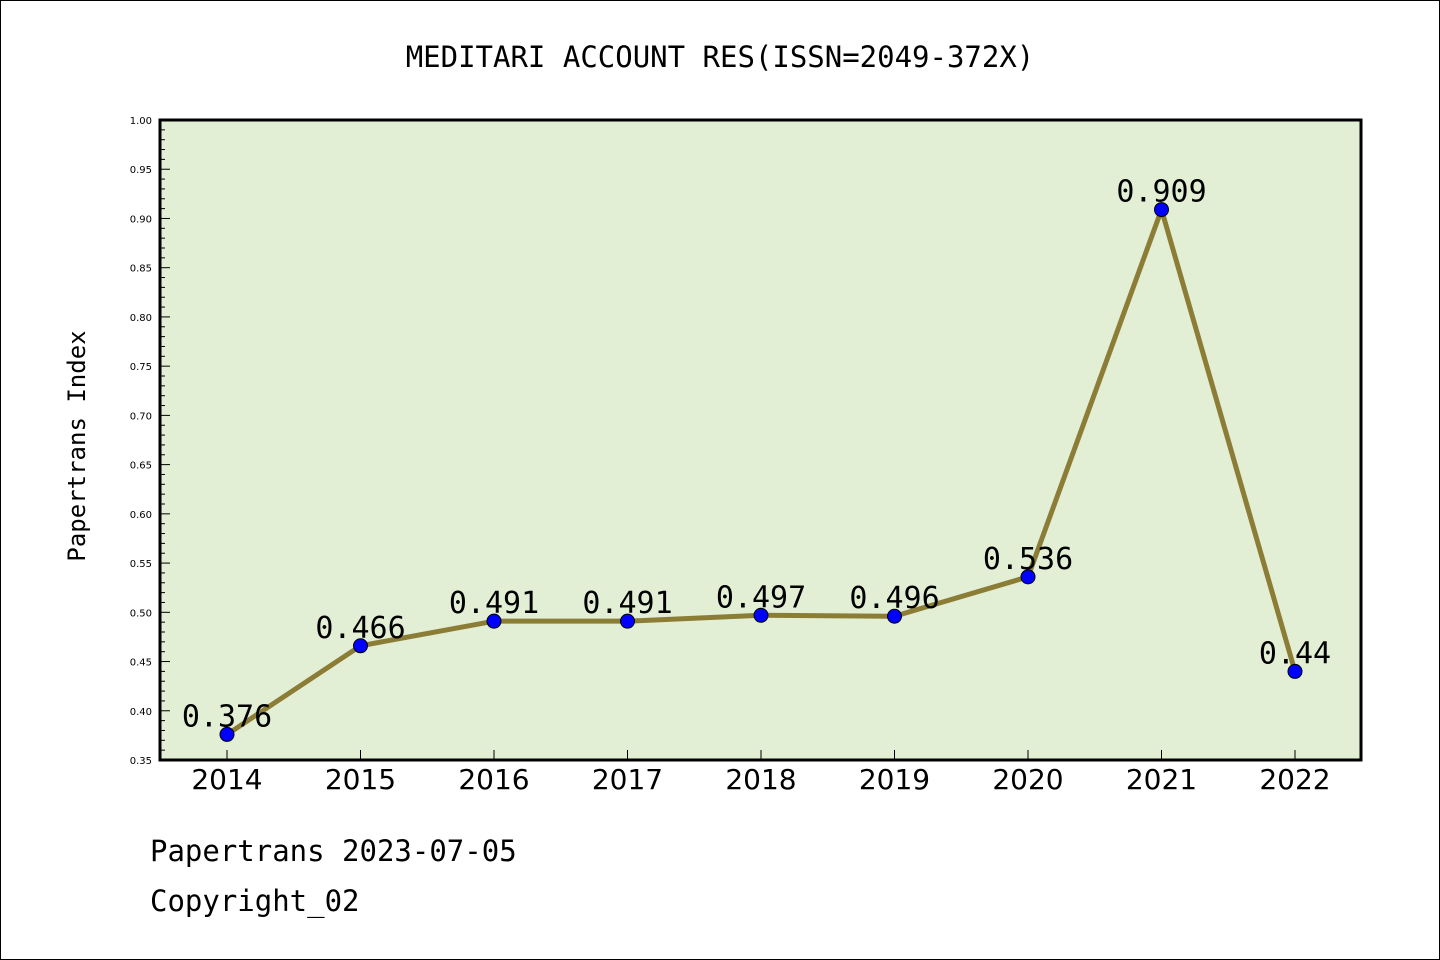 The width and height of the screenshot is (1440, 960). I want to click on x-tick-label: 2020, so click(1027, 779).